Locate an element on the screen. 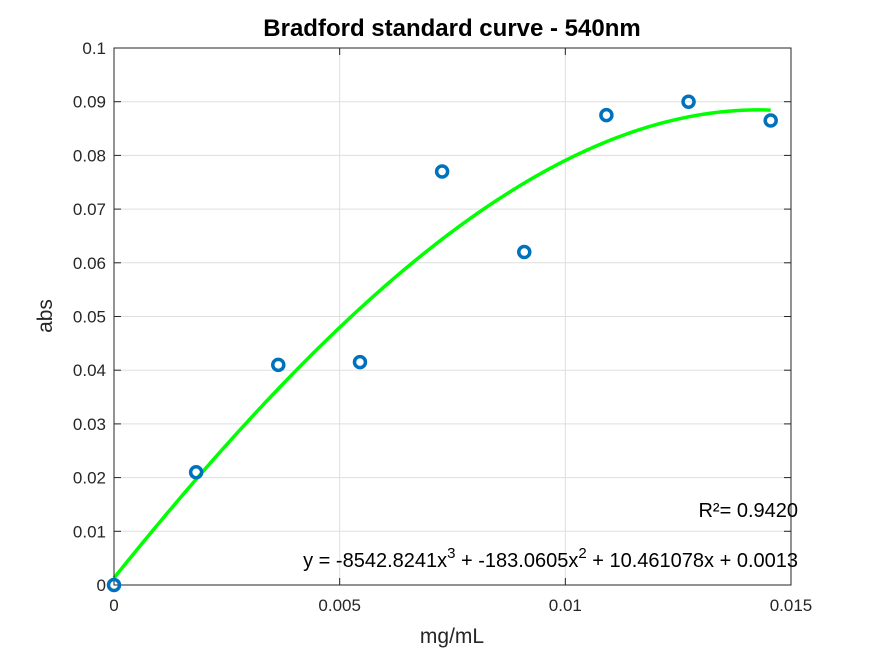  y-tick-label: 0.07 is located at coordinates (89, 209).